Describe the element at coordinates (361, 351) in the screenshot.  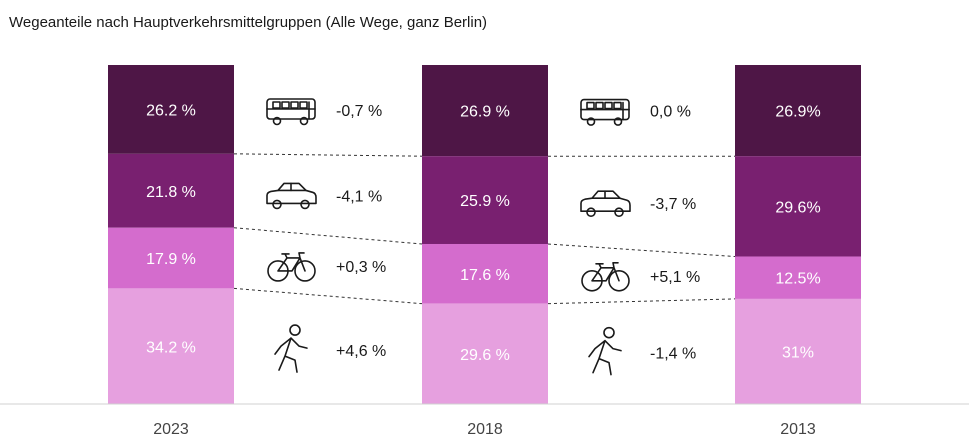
I see `change-label: +4,6 %` at that location.